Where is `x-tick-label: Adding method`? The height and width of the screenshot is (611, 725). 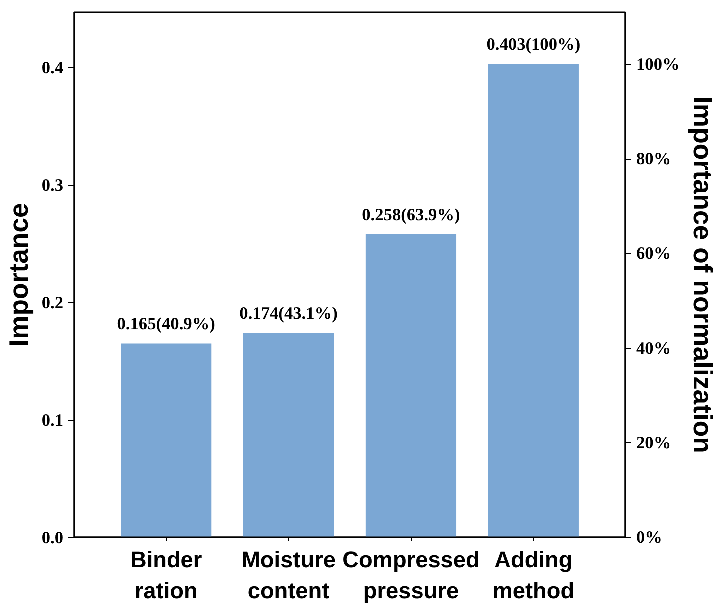
x-tick-label: Adding method is located at coordinates (533, 575).